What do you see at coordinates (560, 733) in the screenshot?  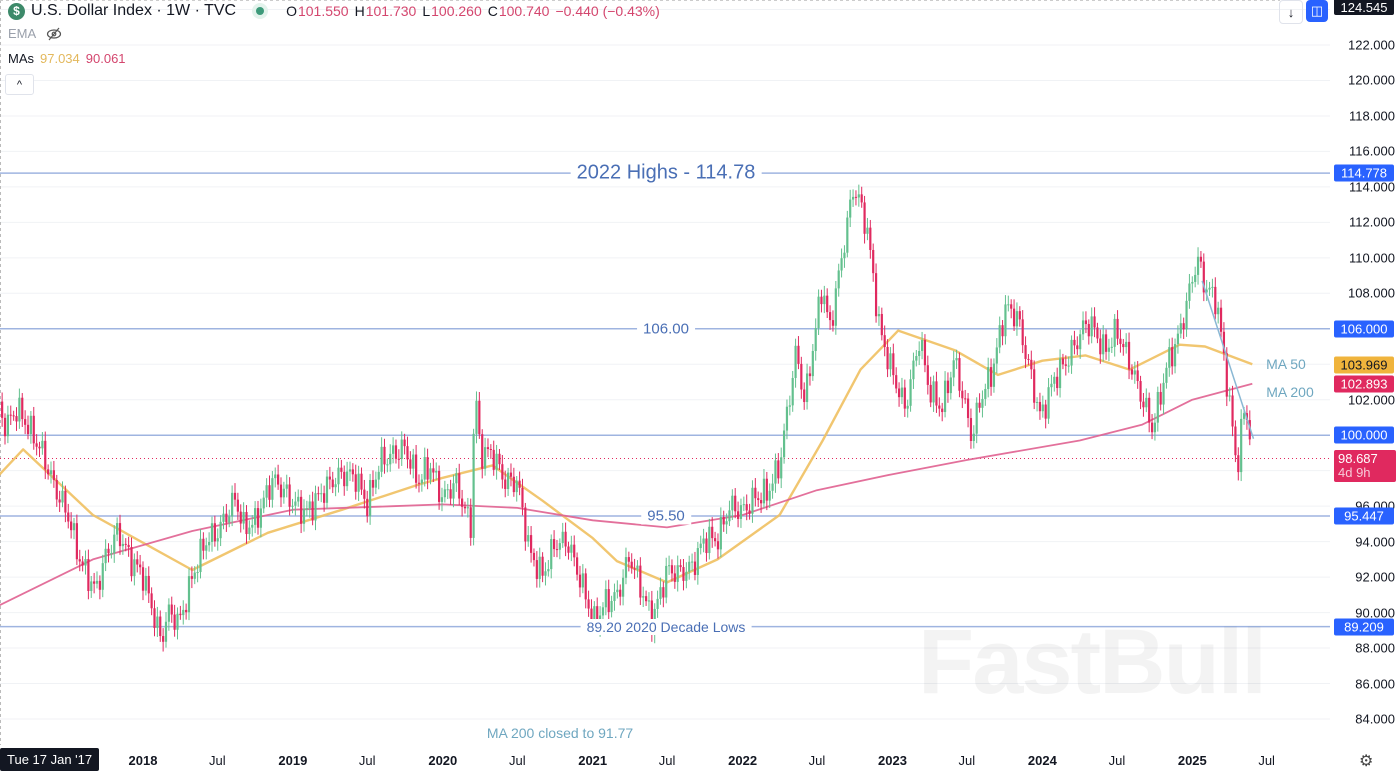 I see `ma200-note-annotation: MA 200 closed to 91.77` at bounding box center [560, 733].